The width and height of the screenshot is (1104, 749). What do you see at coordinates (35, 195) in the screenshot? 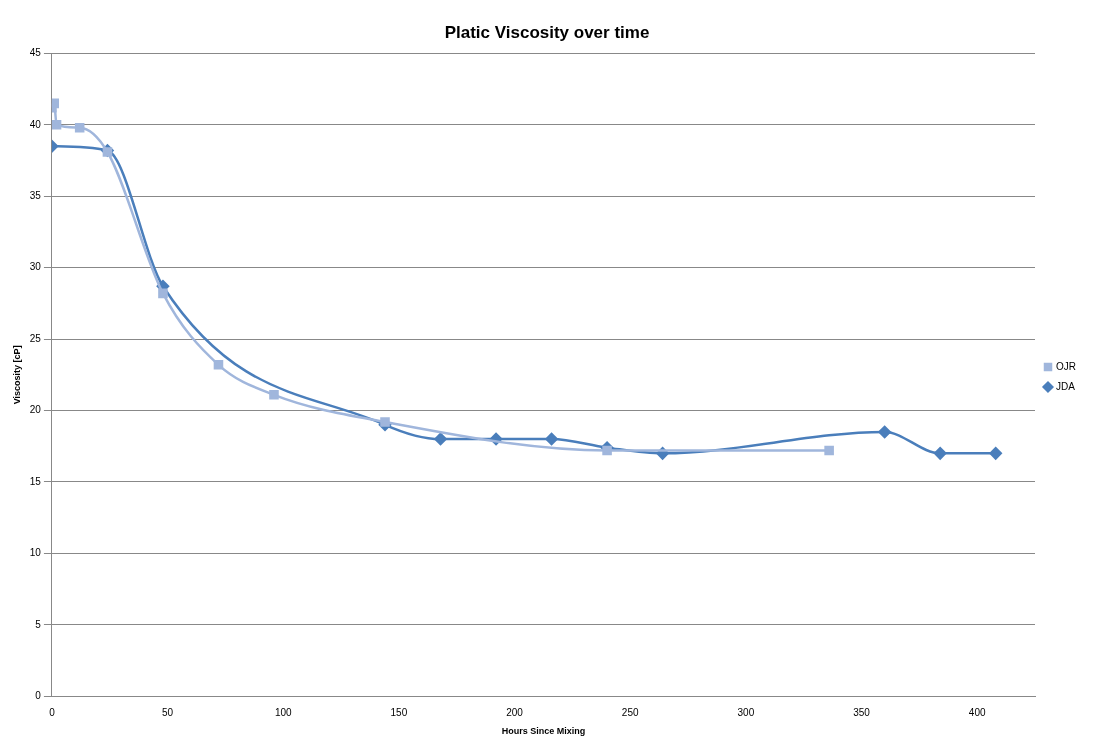
I see `y-tick-label: 35` at bounding box center [35, 195].